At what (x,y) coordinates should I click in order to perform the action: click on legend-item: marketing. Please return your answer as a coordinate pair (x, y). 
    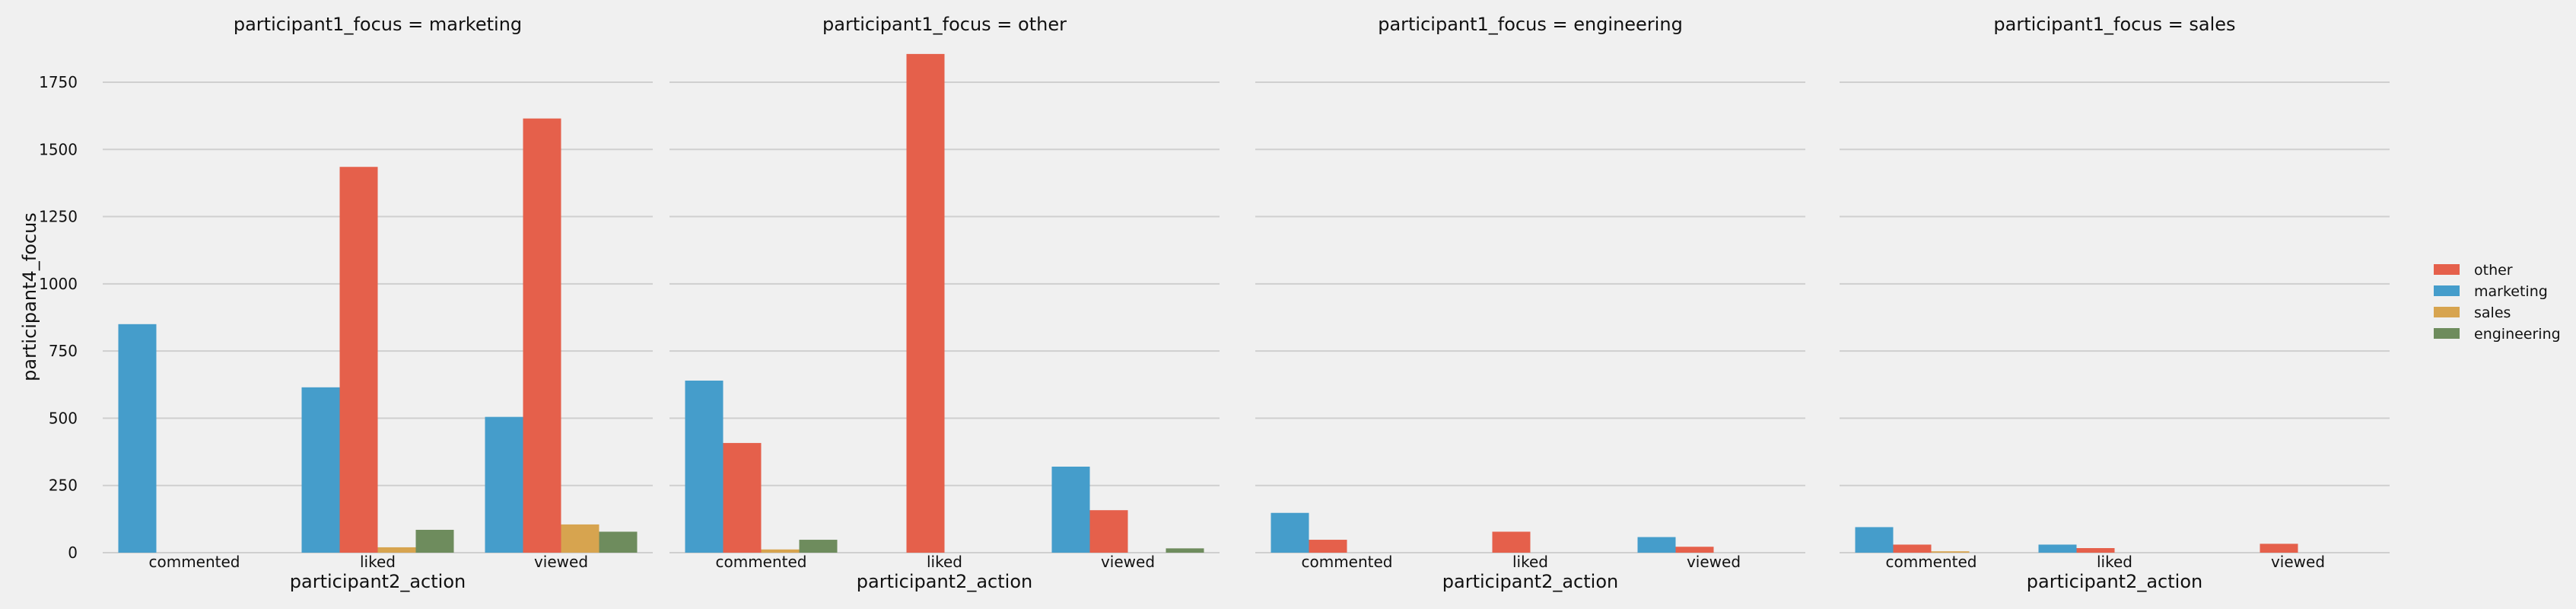
    Looking at the image, I should click on (2491, 291).